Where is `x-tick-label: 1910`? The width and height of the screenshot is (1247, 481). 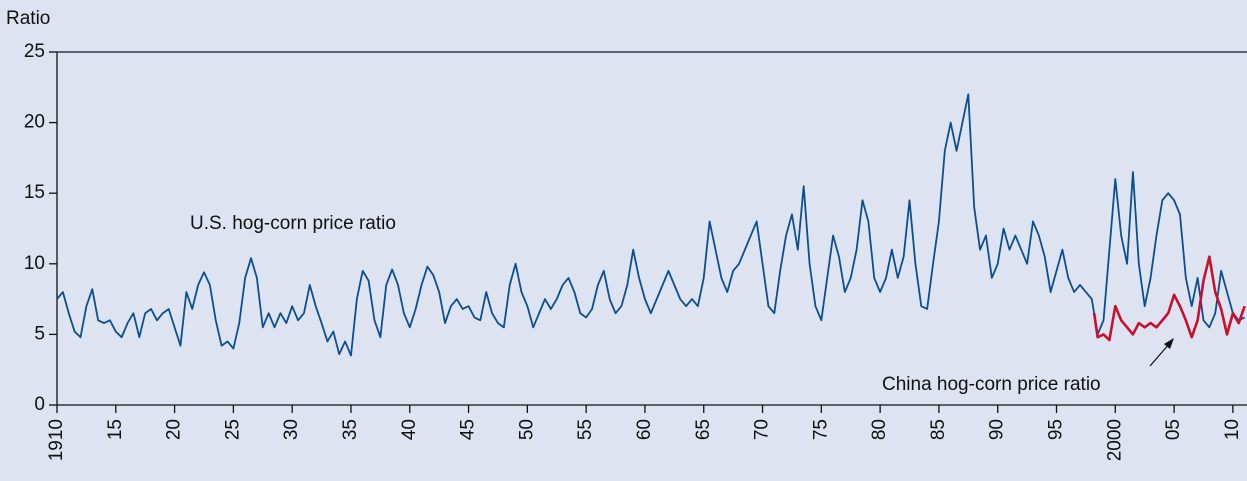
x-tick-label: 1910 is located at coordinates (56, 440).